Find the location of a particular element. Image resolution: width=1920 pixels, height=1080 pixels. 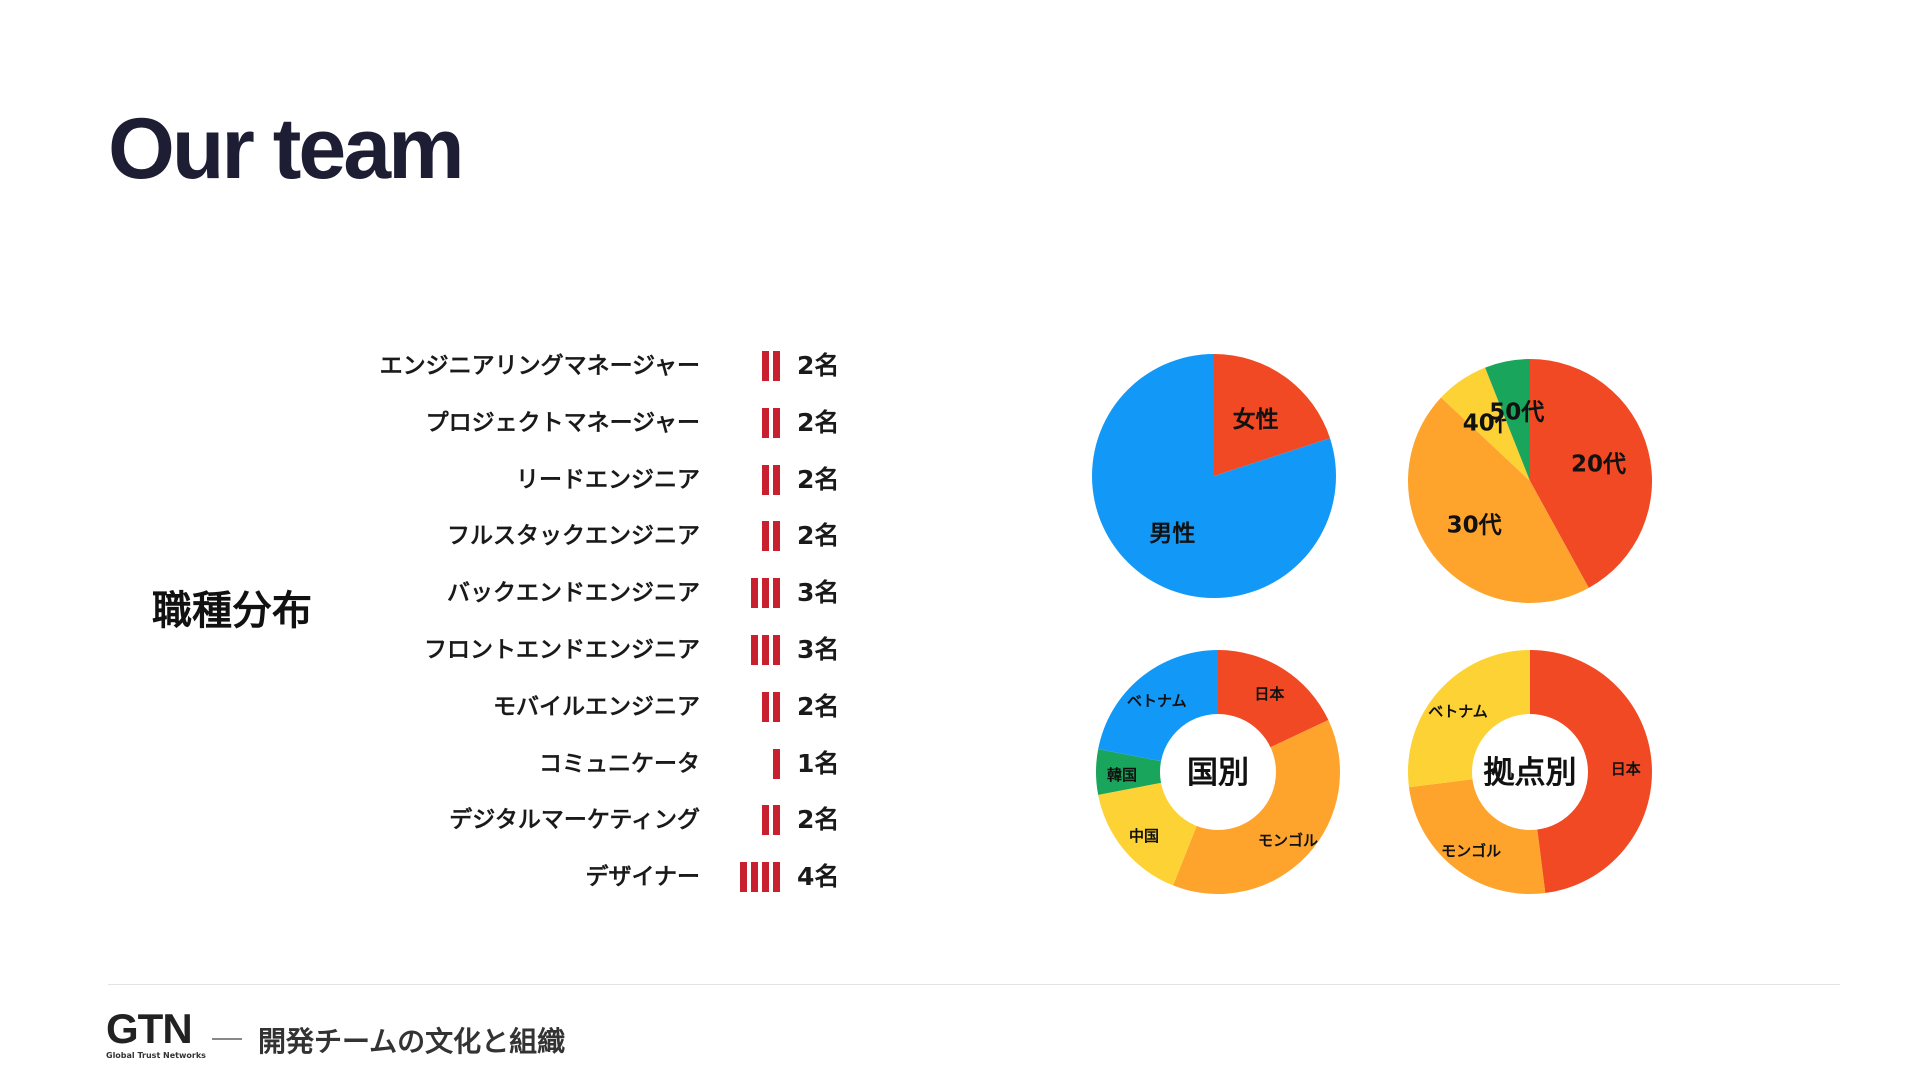

page-title: Our team is located at coordinates (286, 149).